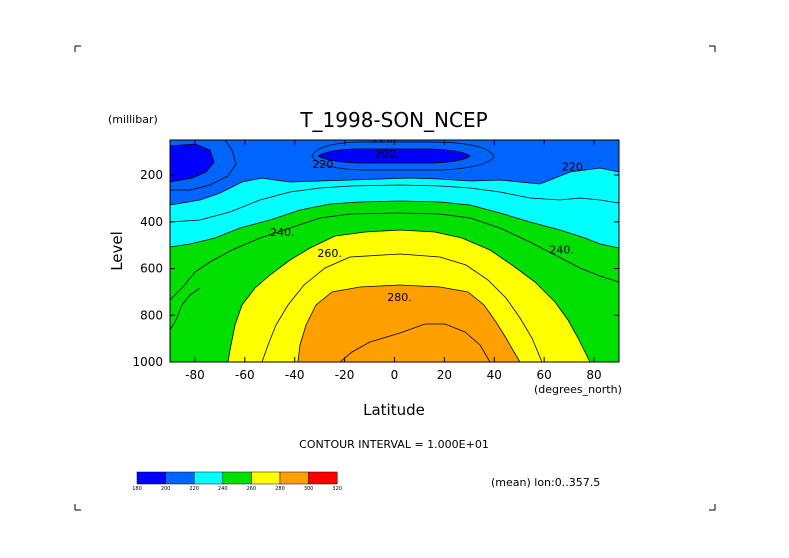 Image resolution: width=789 pixels, height=558 pixels. I want to click on y-tick-label: 200, so click(151, 175).